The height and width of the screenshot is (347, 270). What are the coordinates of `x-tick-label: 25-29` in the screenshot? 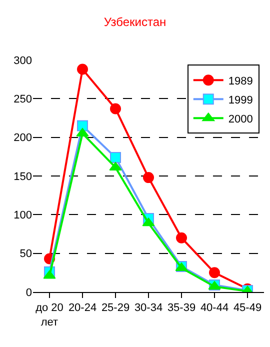 It's located at (115, 308).